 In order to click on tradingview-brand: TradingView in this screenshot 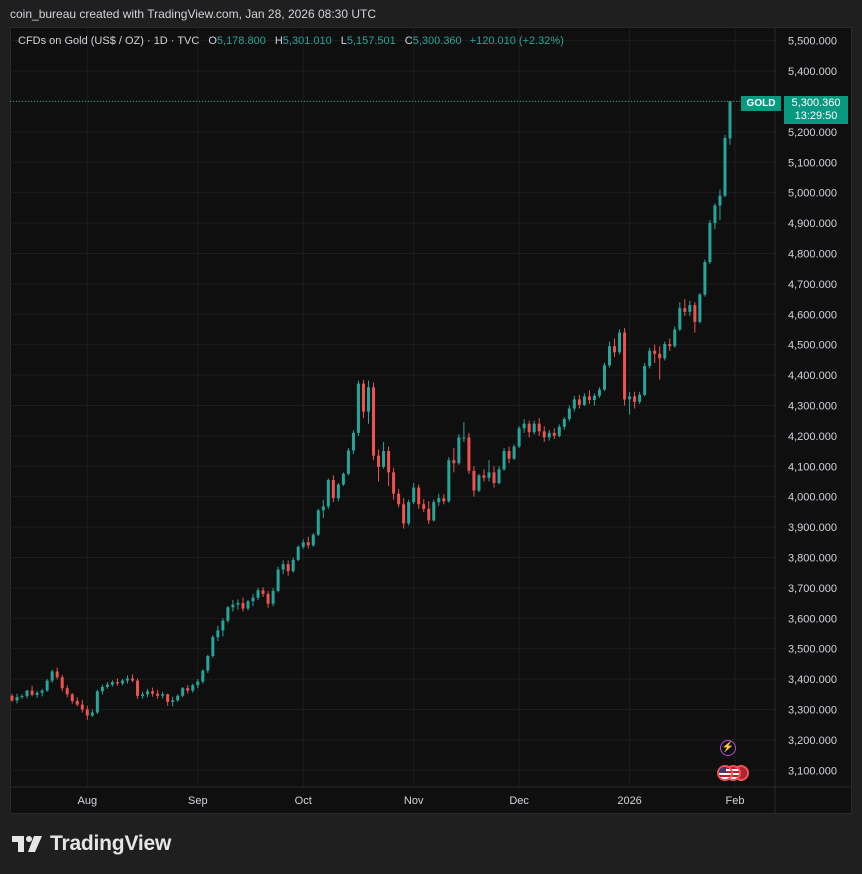, I will do `click(91, 844)`.